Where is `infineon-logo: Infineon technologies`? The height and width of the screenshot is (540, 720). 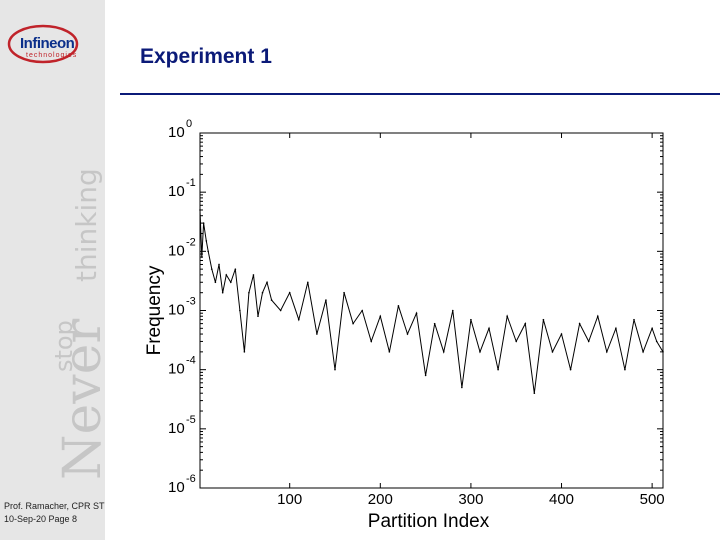 infineon-logo: Infineon technologies is located at coordinates (43, 44).